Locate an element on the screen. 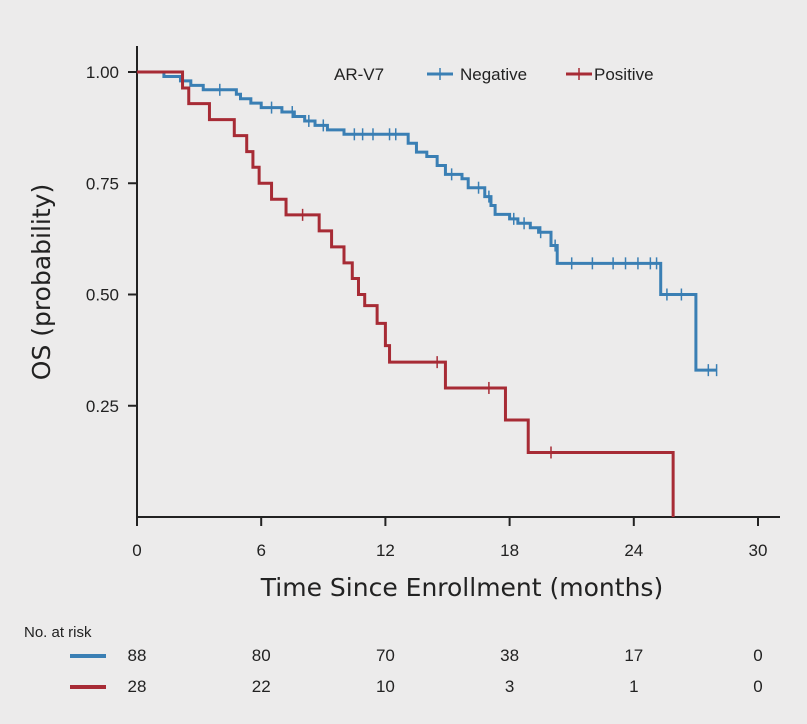 This screenshot has height=724, width=807. at-risk-count: 22 is located at coordinates (261, 686).